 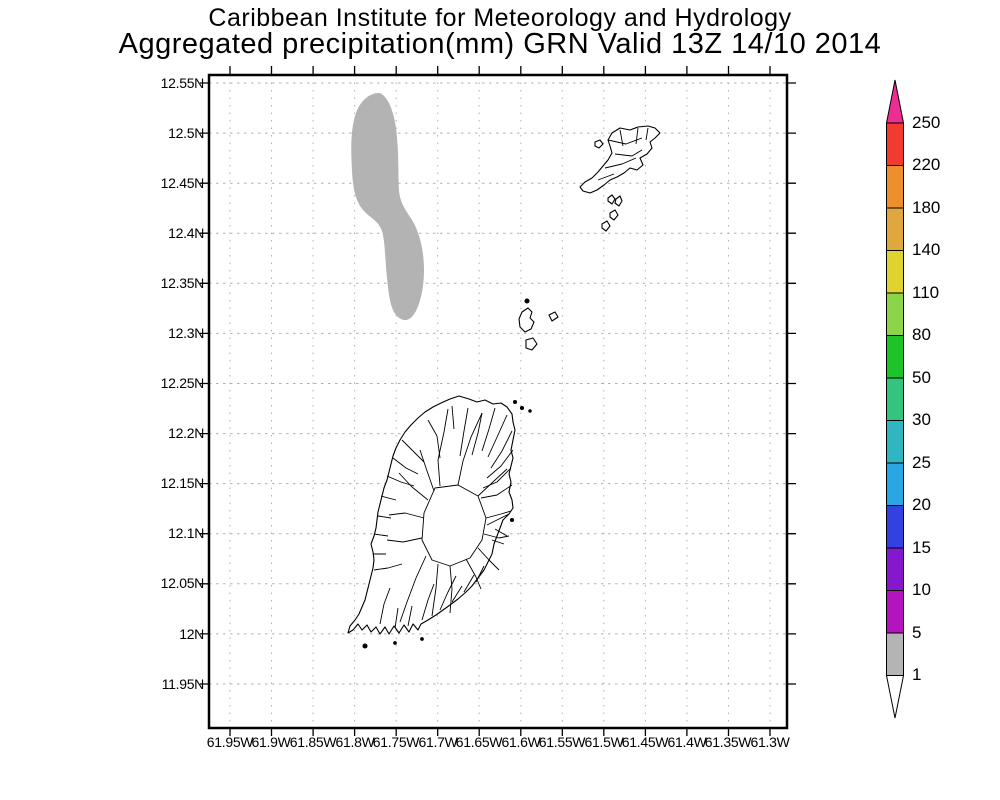 What do you see at coordinates (917, 674) in the screenshot?
I see `colorbar-label: 1` at bounding box center [917, 674].